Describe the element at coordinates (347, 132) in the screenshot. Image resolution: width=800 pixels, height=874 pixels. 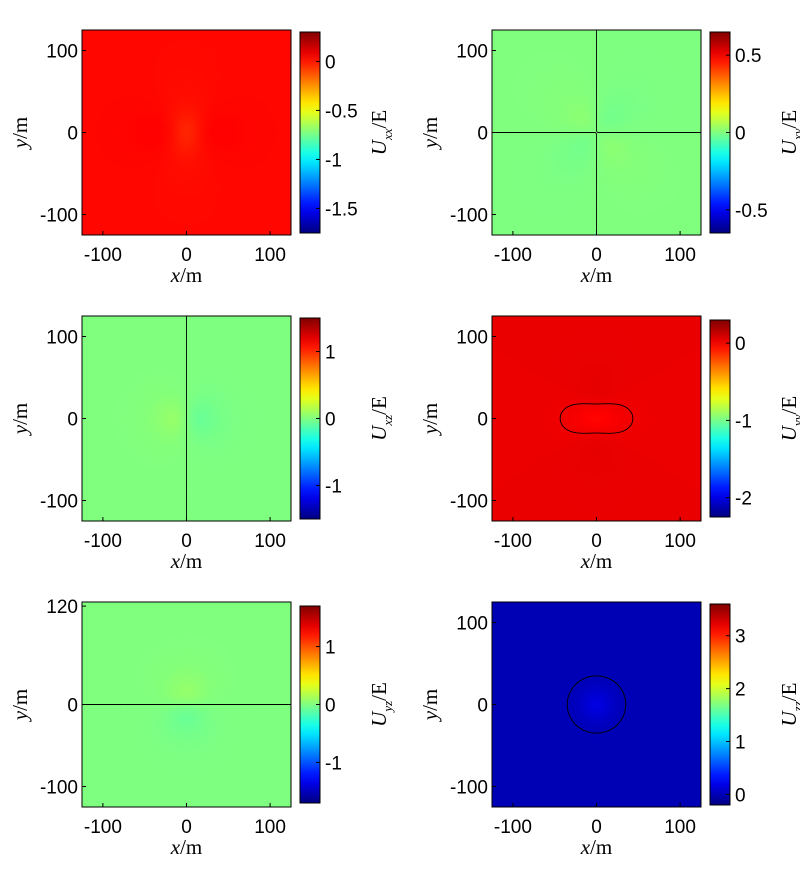
I see `colorbar-uxx: 0 -0.5 -1 -1.5 Uxx/E` at that location.